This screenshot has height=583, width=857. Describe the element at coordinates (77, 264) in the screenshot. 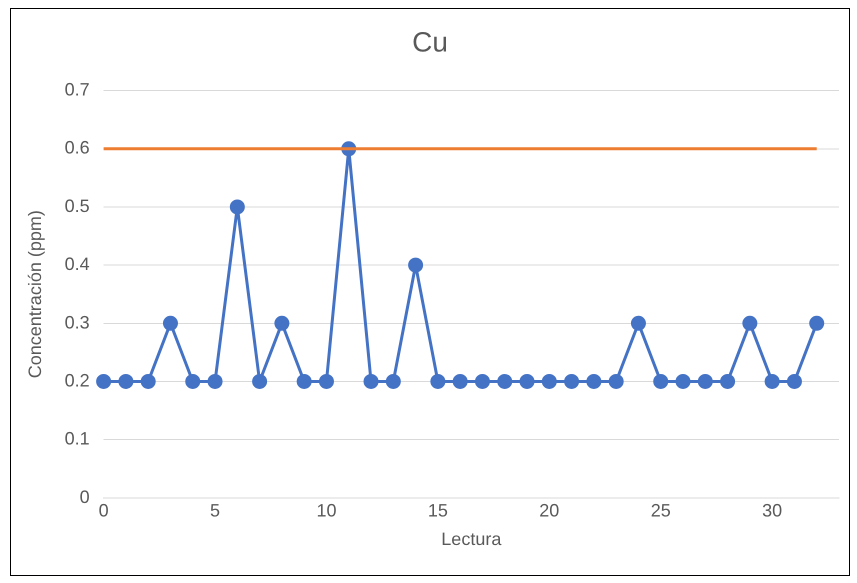

I see `y-tick-label: 0.4` at that location.